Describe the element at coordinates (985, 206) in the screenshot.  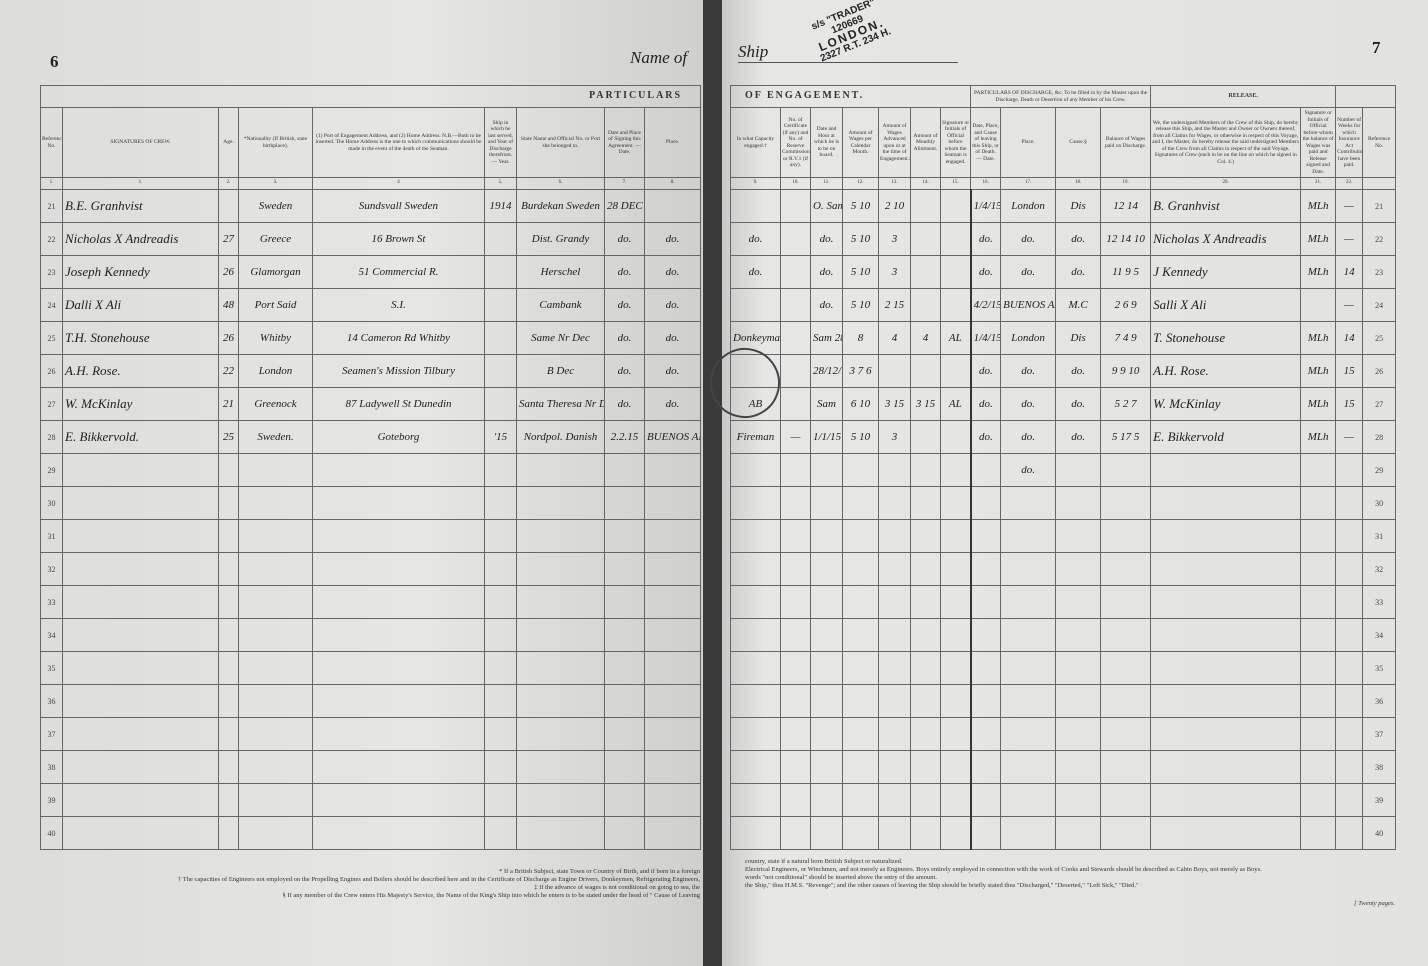
I see `ddate-cell: 1/4/15` at that location.